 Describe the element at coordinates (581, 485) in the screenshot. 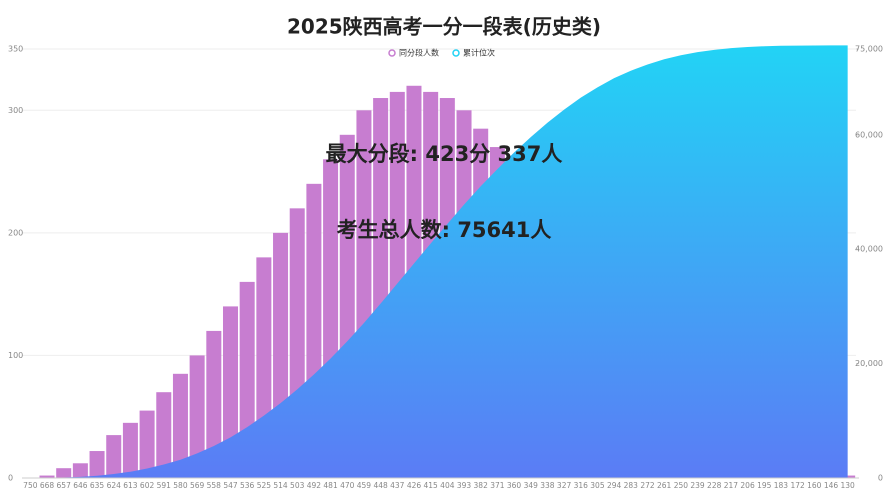

I see `x-tick-label: 316` at that location.